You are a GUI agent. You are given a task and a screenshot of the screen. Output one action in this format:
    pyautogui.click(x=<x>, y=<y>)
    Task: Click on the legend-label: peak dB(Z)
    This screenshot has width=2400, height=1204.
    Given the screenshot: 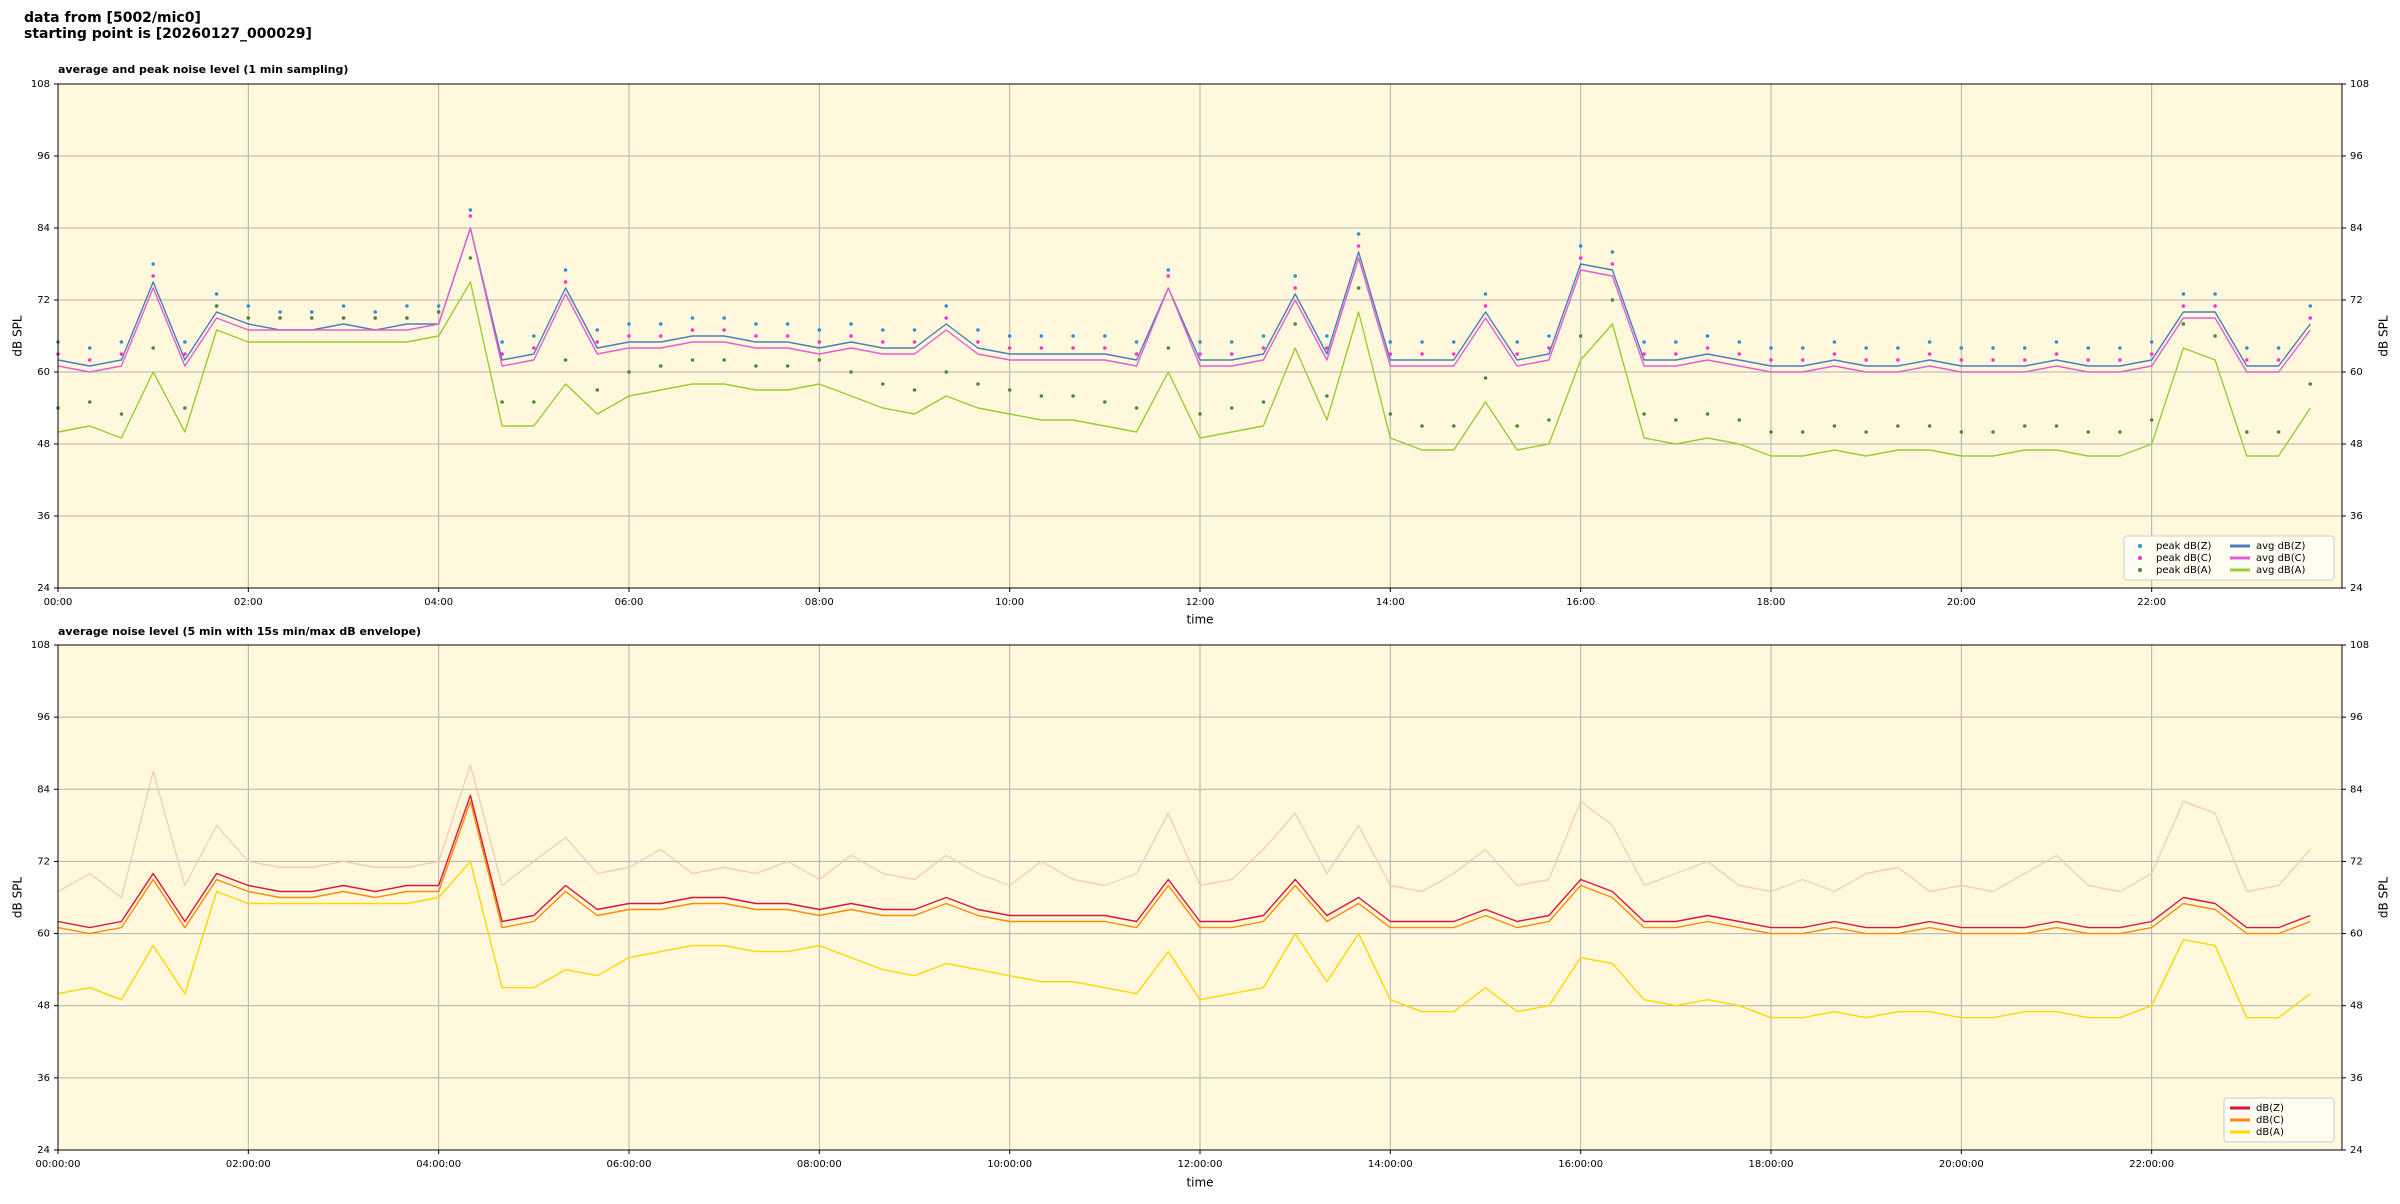 What is the action you would take?
    pyautogui.click(x=2184, y=546)
    